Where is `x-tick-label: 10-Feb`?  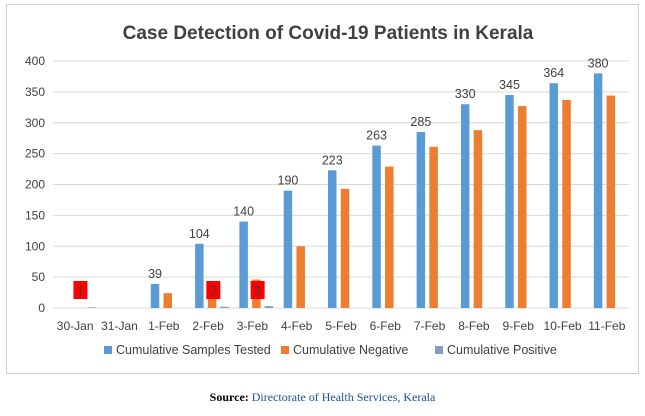 x-tick-label: 10-Feb is located at coordinates (563, 326).